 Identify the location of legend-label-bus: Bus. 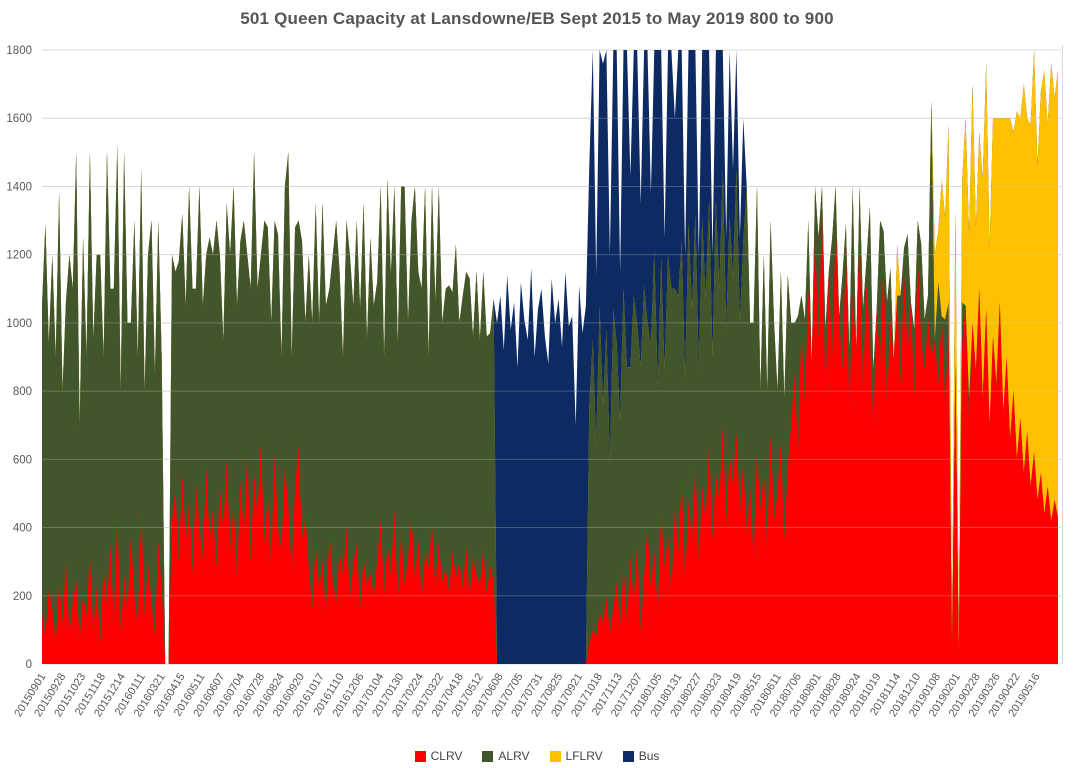
(649, 756).